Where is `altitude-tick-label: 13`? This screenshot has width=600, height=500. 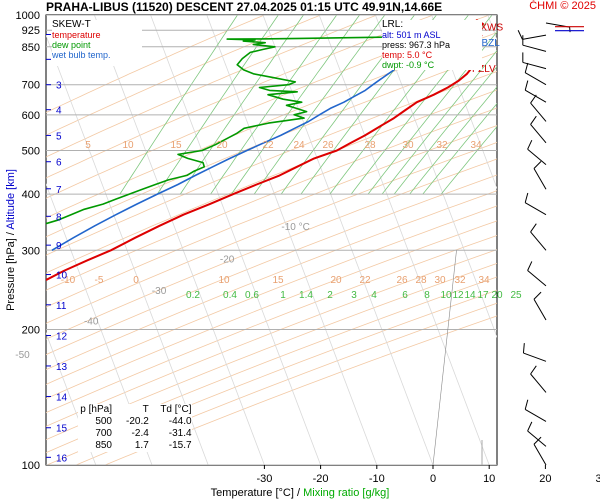 altitude-tick-label: 13 is located at coordinates (62, 367).